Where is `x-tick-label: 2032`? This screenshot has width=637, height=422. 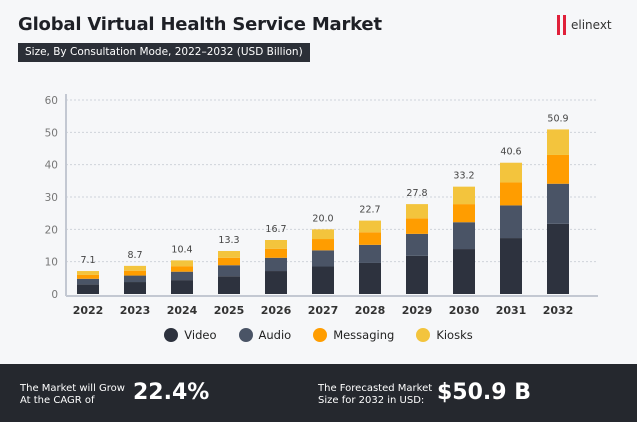
x-tick-label: 2032 is located at coordinates (558, 310).